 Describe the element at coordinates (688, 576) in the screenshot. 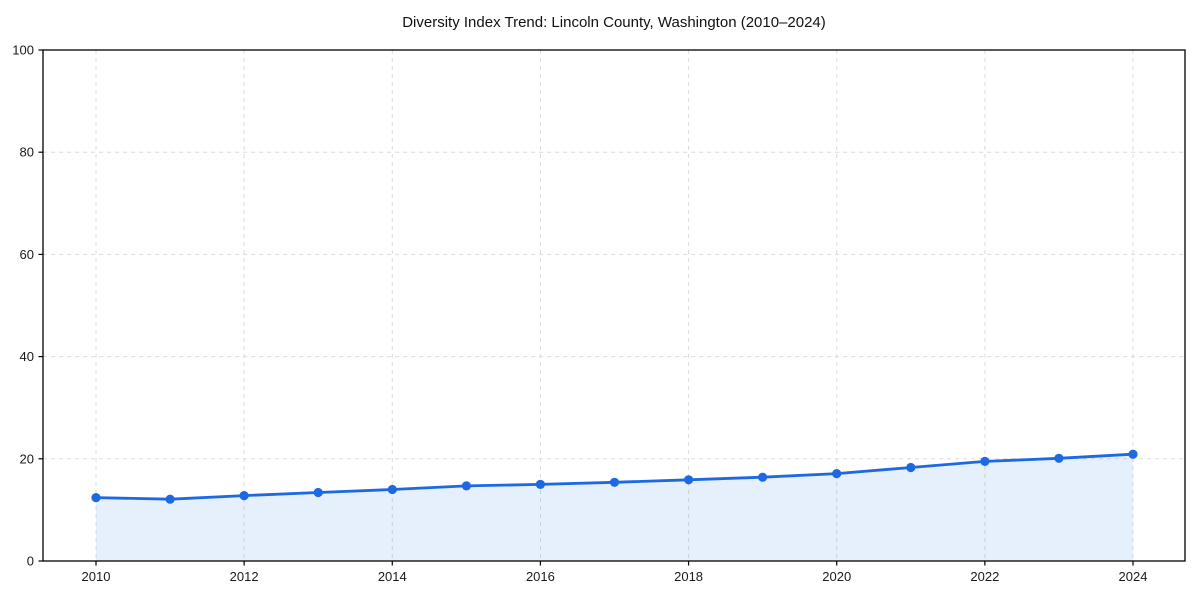

I see `x-tick-label: 2018` at that location.